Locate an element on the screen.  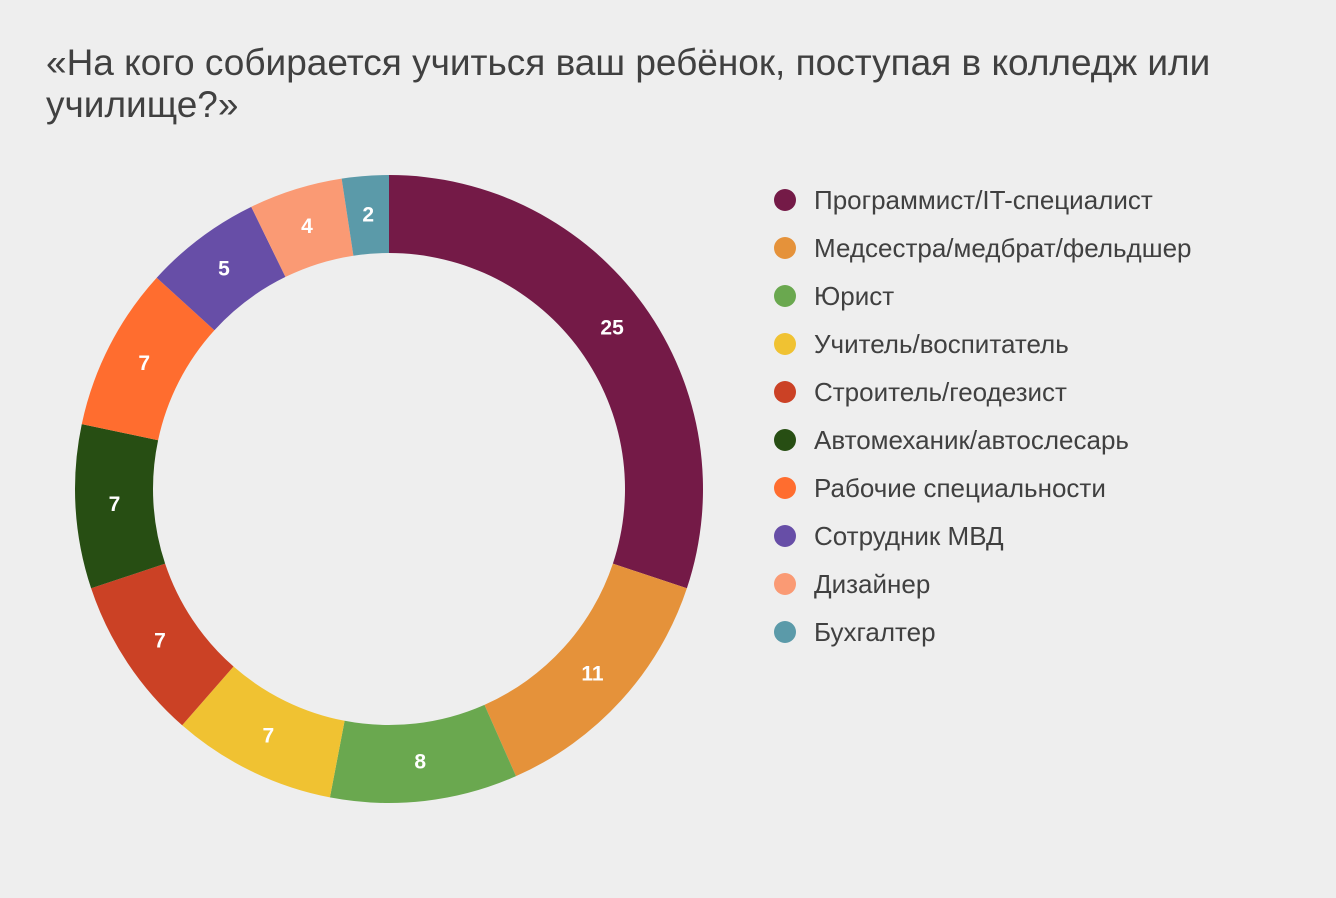
legend-item: Программист/IT-специалист is located at coordinates (982, 200).